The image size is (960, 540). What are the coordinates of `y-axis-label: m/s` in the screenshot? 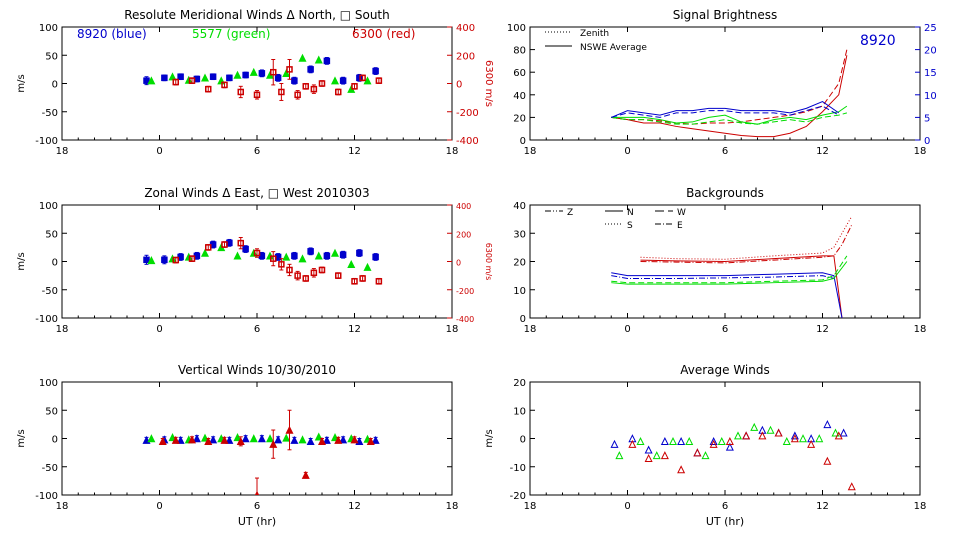 It's located at (489, 438).